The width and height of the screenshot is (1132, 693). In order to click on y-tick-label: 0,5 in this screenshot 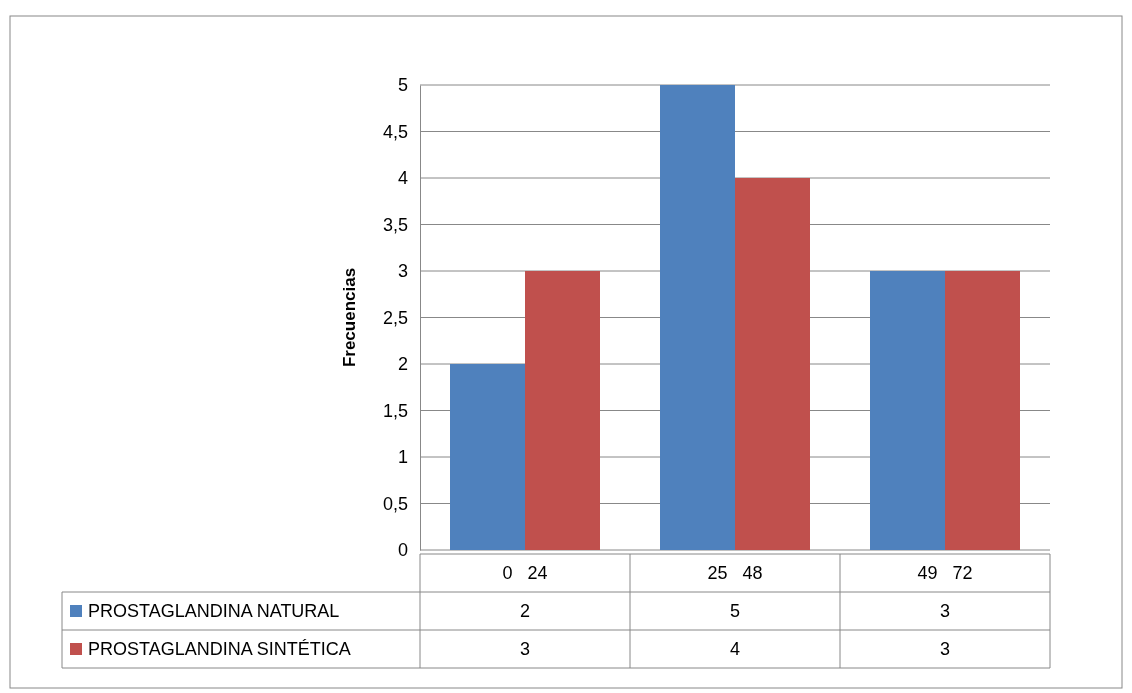, I will do `click(395, 503)`.